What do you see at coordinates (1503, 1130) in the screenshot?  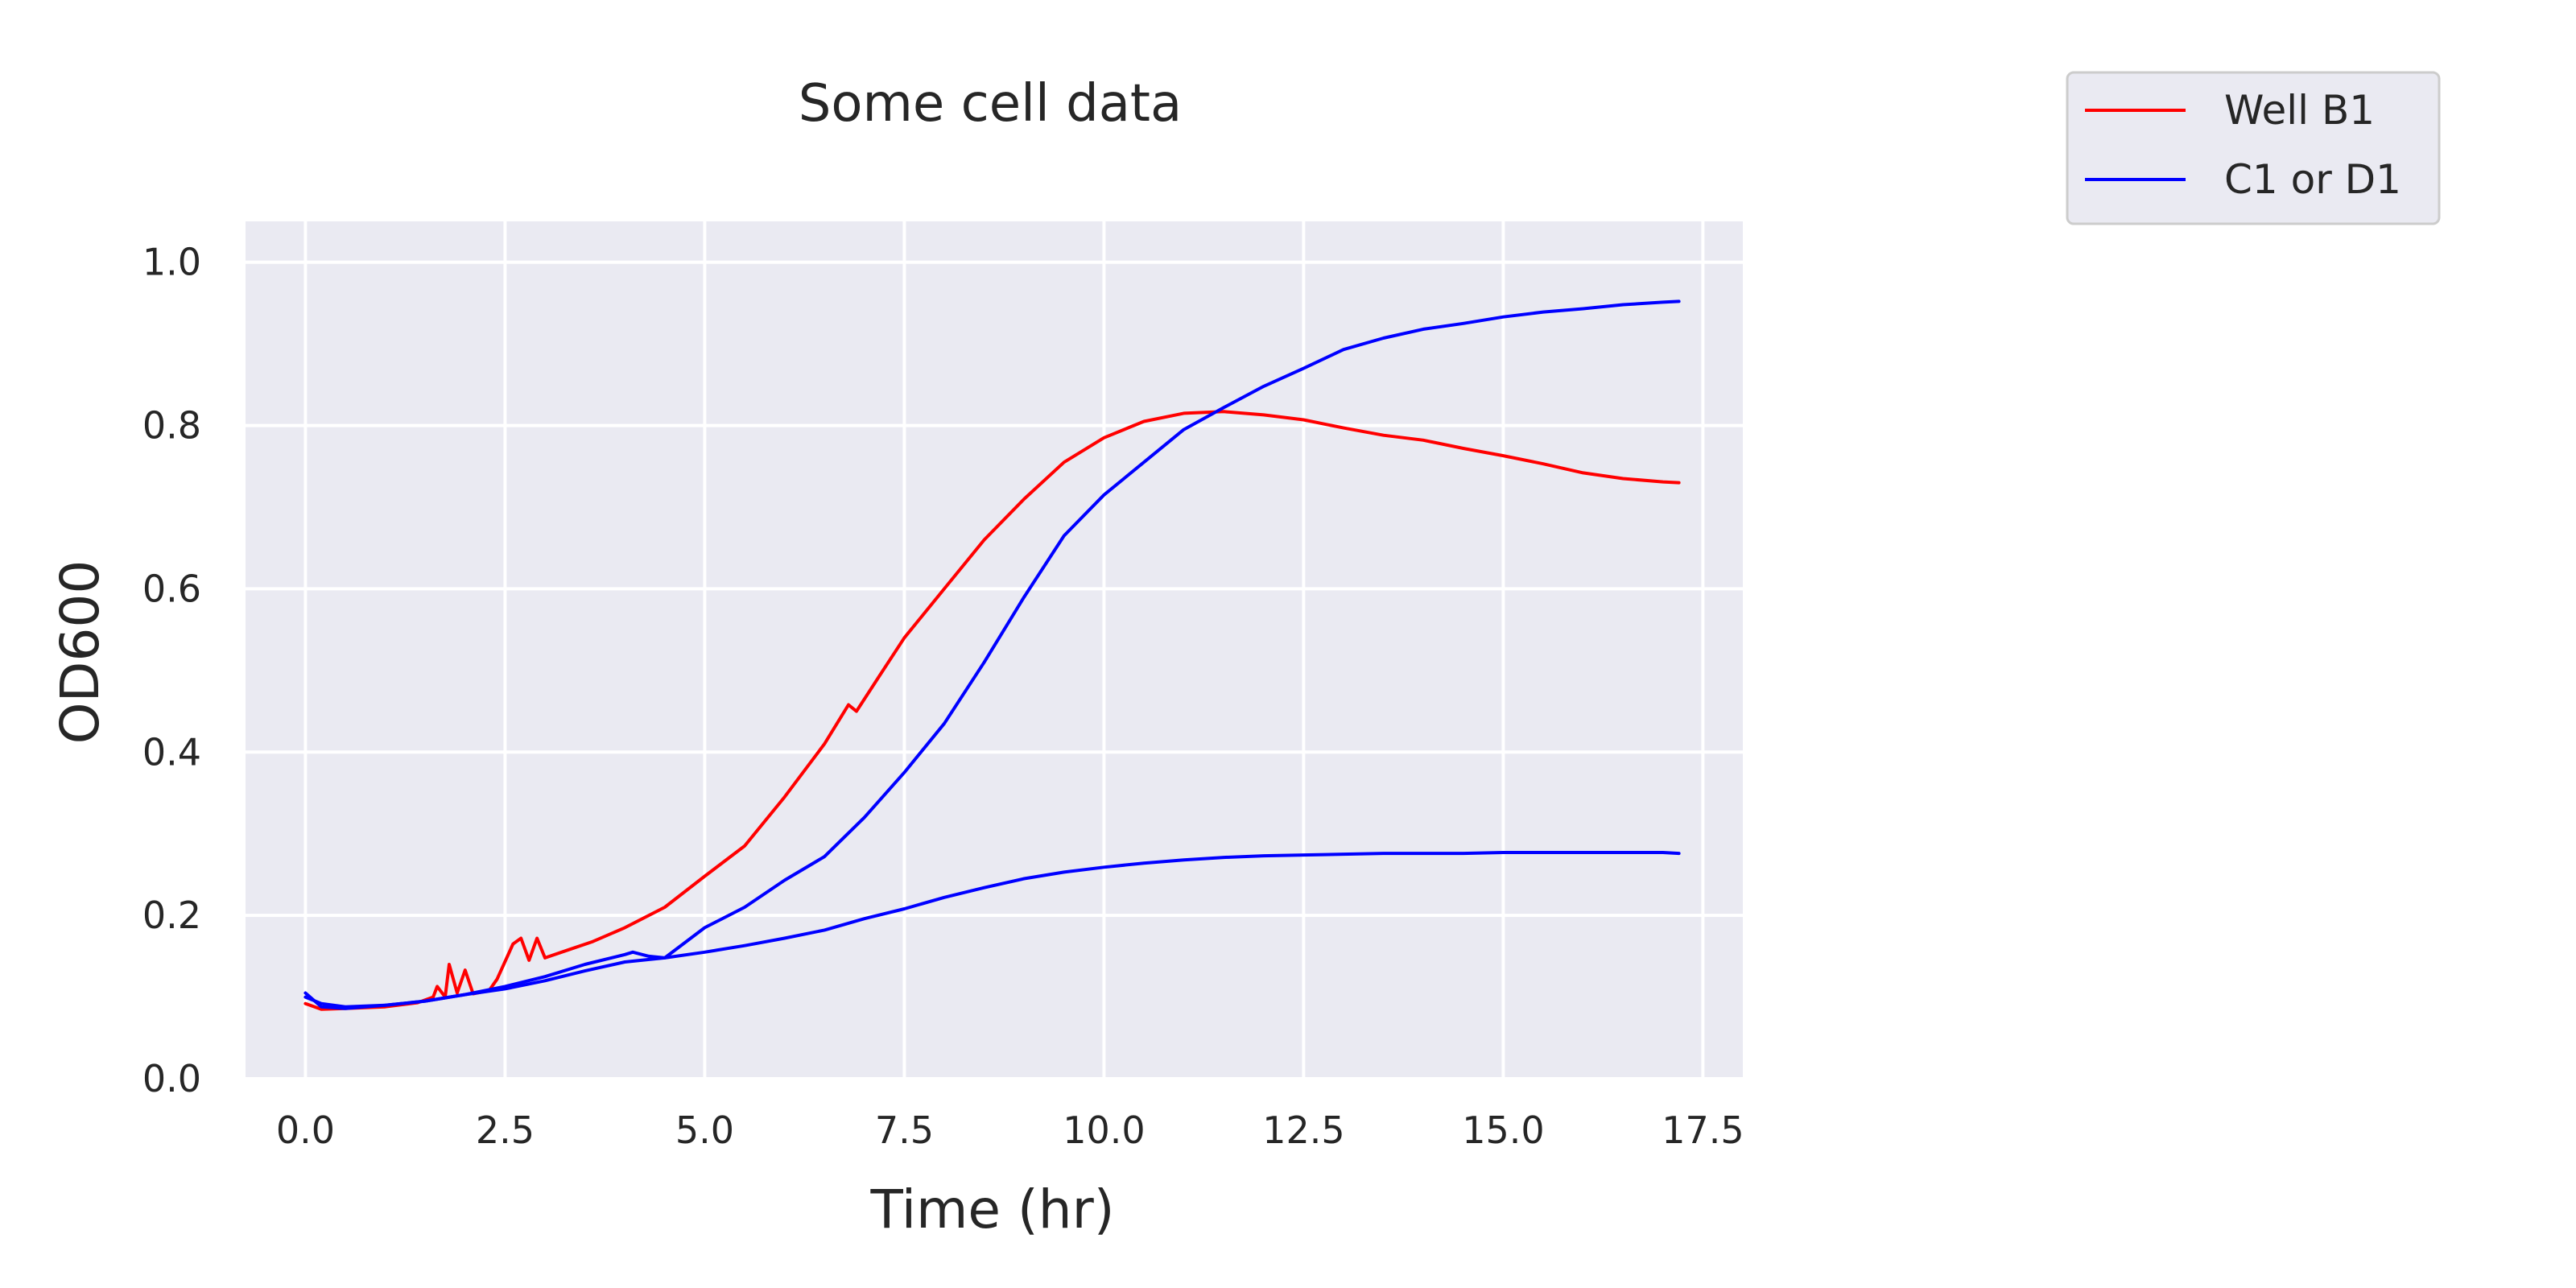 I see `x-tick-label: 15.0` at bounding box center [1503, 1130].